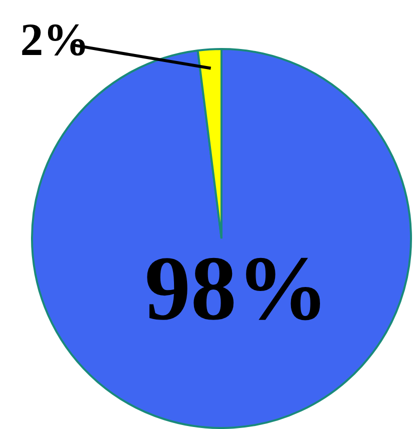 Image resolution: width=413 pixels, height=429 pixels. What do you see at coordinates (55, 40) in the screenshot?
I see `data-label: 2%` at bounding box center [55, 40].